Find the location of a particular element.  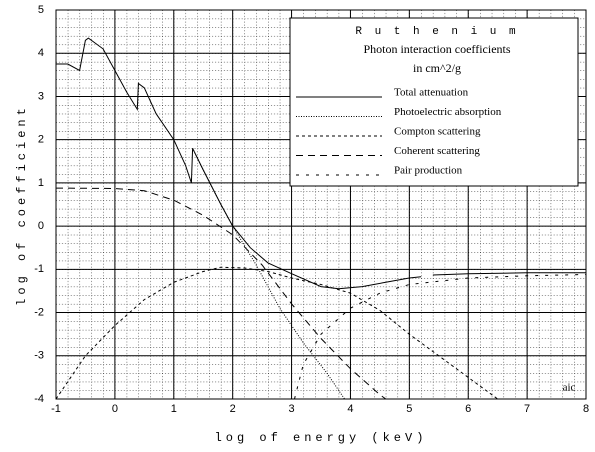

y-tick-label: -2 is located at coordinates (39, 312).